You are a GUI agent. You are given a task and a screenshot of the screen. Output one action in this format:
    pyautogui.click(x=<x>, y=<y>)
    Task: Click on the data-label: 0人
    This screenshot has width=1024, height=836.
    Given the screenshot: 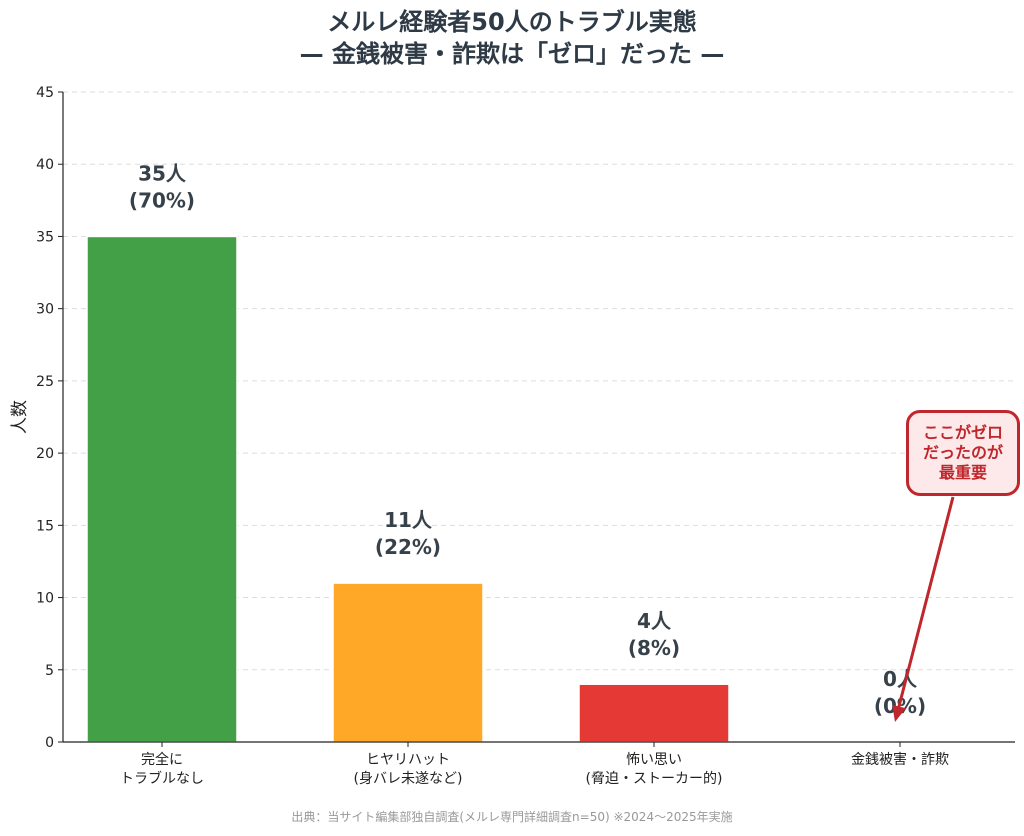 What is the action you would take?
    pyautogui.click(x=900, y=679)
    